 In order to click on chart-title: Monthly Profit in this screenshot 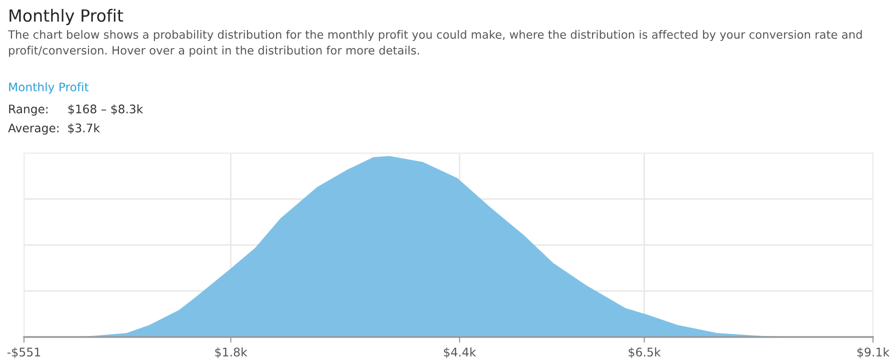, I will do `click(67, 17)`.